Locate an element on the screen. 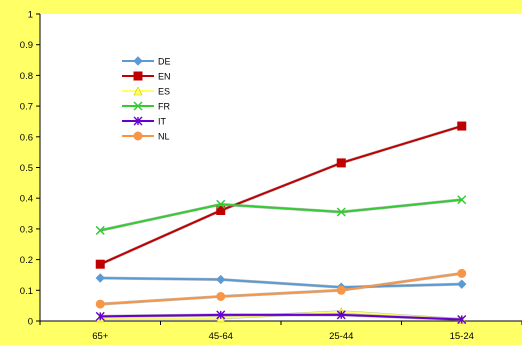  y-axis-ticks: 0 0.1 0.2 0.3 0.4 0.5 0.6 0.7 0.8 0.9 1 is located at coordinates (30, 169).